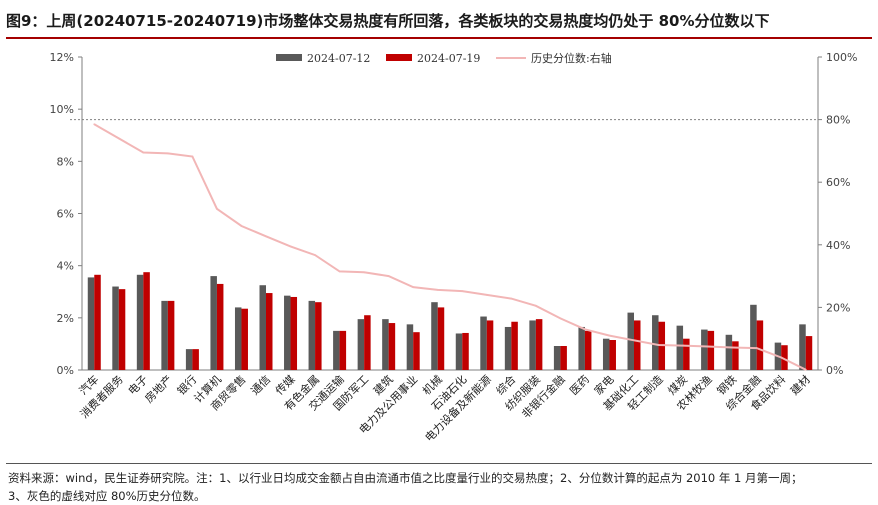  I want to click on left-tick-label: 6%, so click(65, 214).